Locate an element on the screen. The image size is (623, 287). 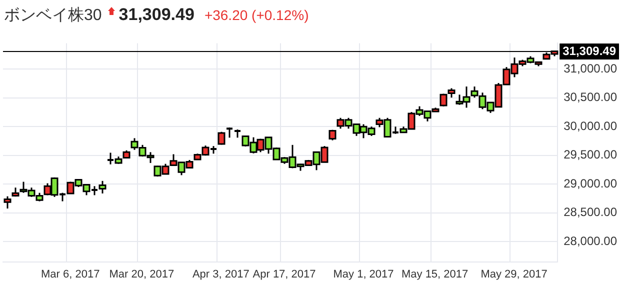
y-tick-label: 29,000.00 is located at coordinates (591, 183).